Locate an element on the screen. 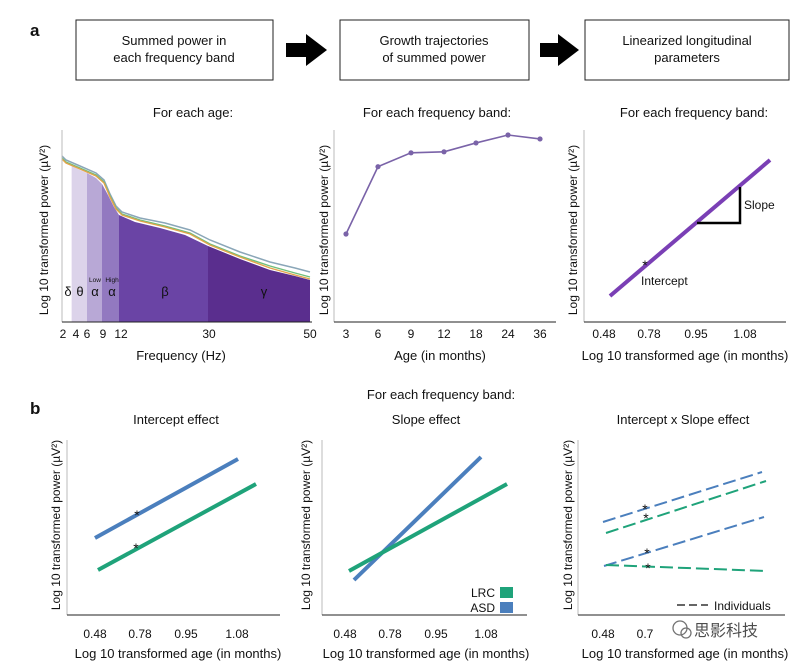  legend-lrc-label: LRC is located at coordinates (483, 593).